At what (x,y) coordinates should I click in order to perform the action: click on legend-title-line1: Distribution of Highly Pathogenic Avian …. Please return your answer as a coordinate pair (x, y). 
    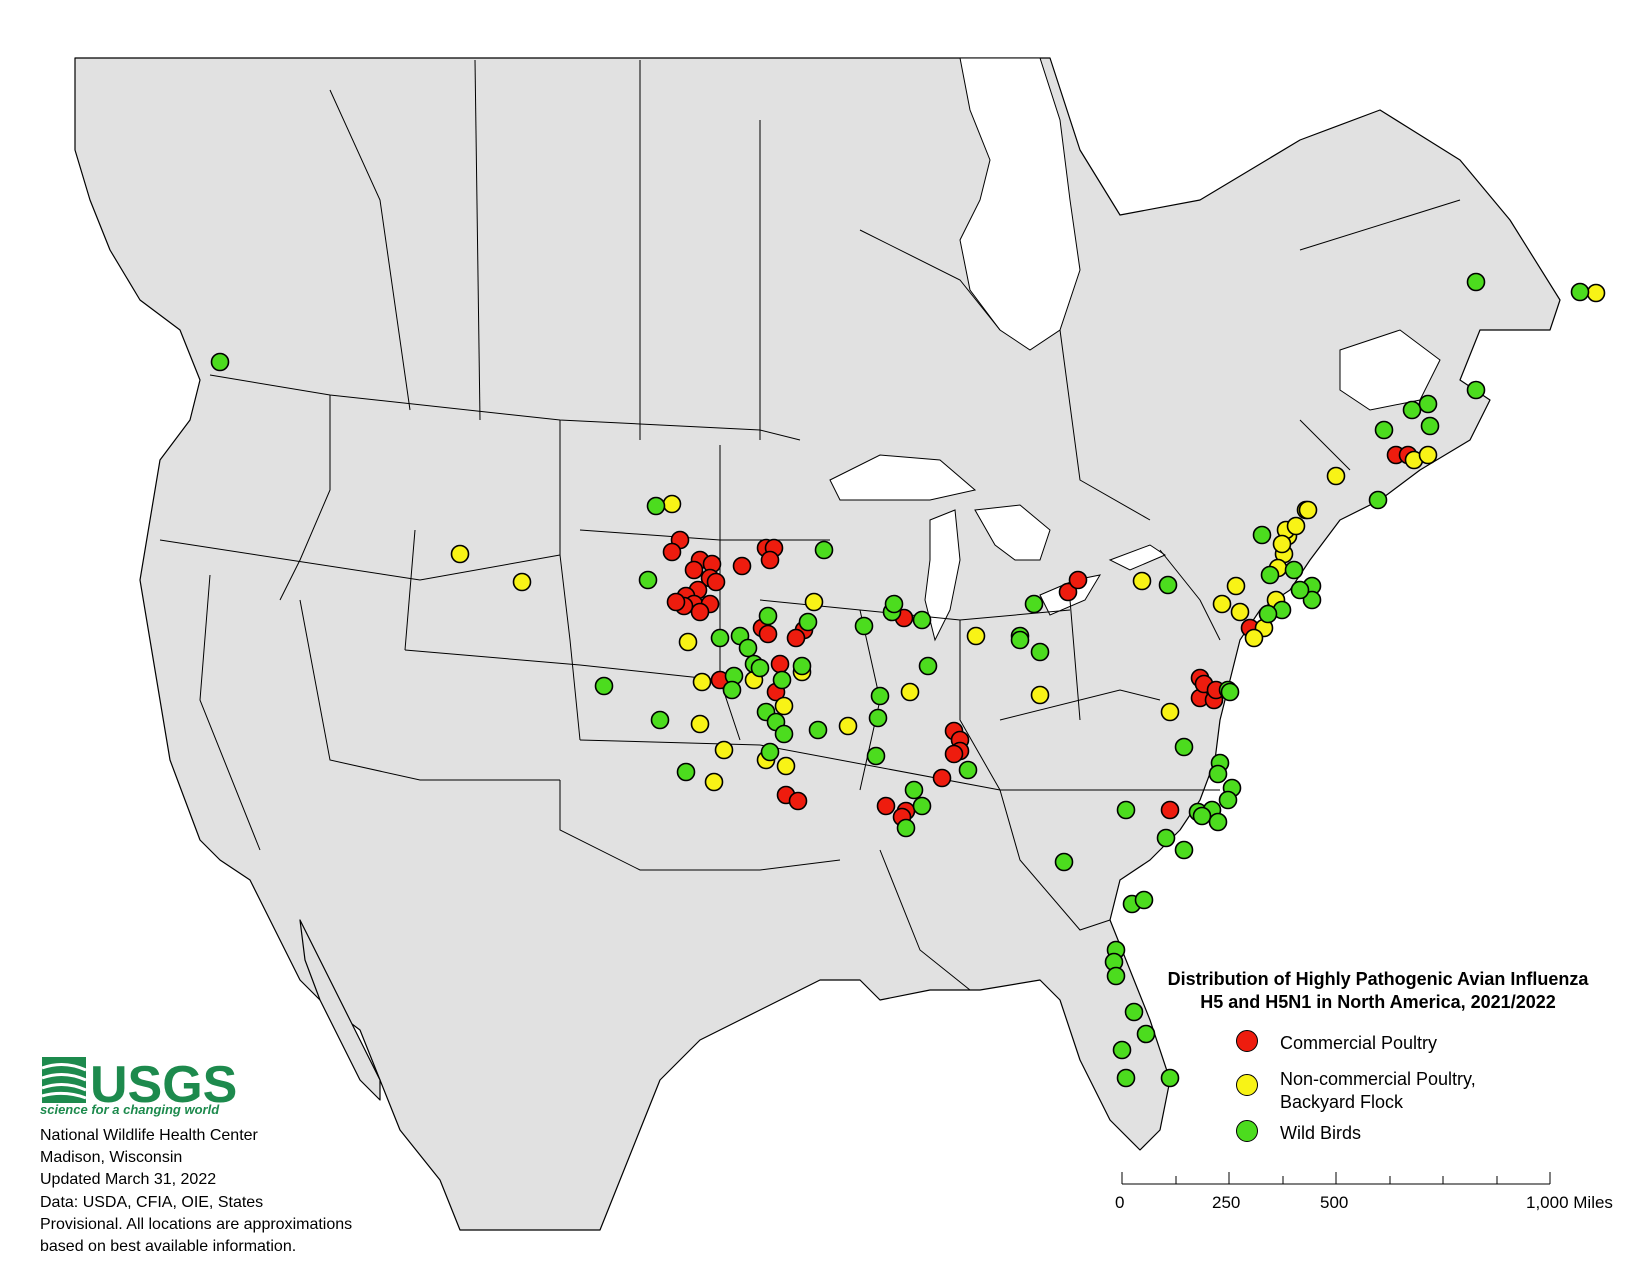
    Looking at the image, I should click on (1378, 979).